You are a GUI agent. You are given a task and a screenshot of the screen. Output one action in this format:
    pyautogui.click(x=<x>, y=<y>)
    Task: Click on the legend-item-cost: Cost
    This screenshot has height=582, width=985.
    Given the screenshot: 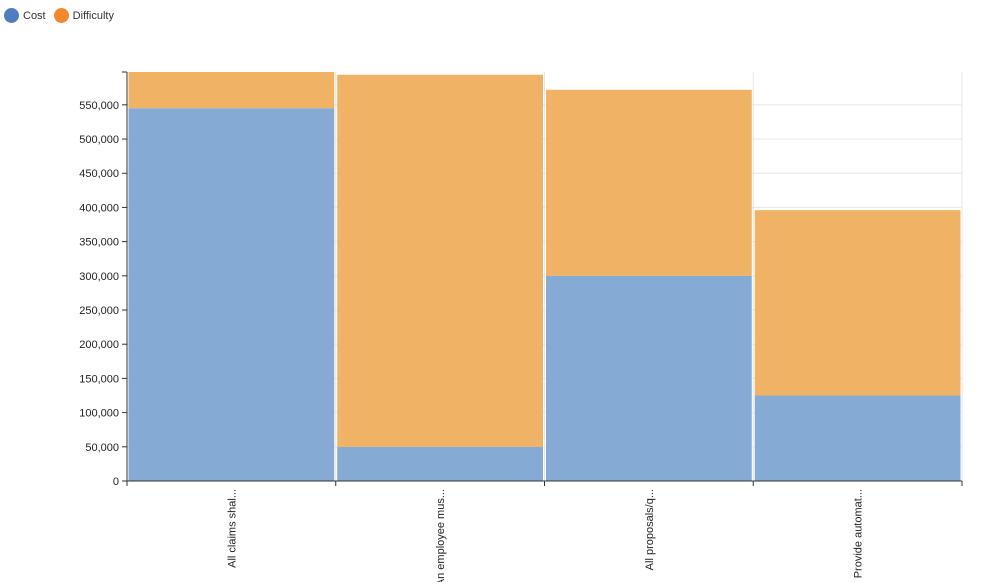 What is the action you would take?
    pyautogui.click(x=25, y=15)
    